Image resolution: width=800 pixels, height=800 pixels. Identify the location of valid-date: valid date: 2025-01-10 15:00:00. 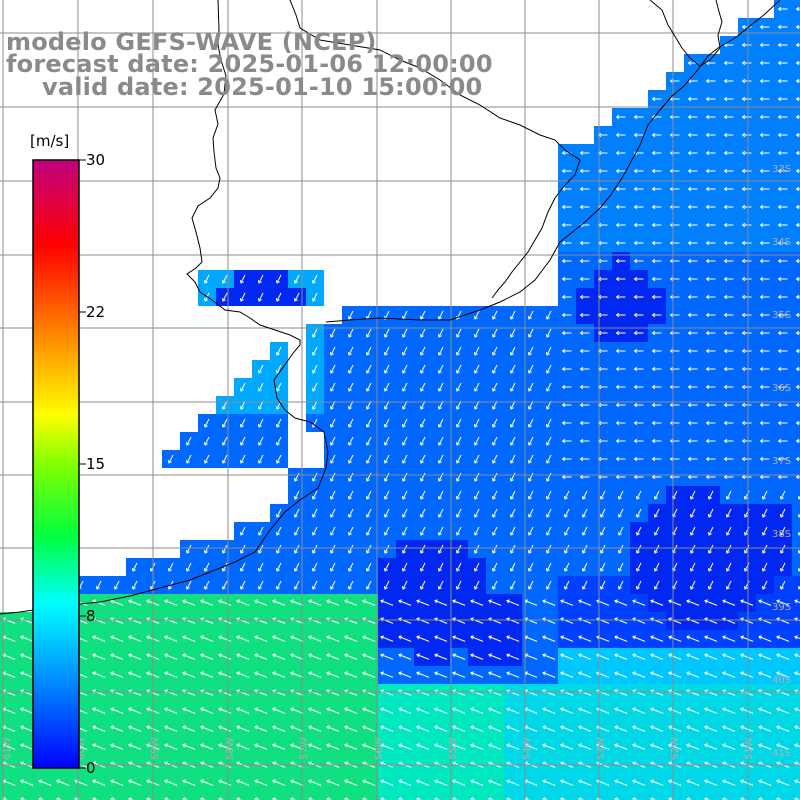
(262, 87).